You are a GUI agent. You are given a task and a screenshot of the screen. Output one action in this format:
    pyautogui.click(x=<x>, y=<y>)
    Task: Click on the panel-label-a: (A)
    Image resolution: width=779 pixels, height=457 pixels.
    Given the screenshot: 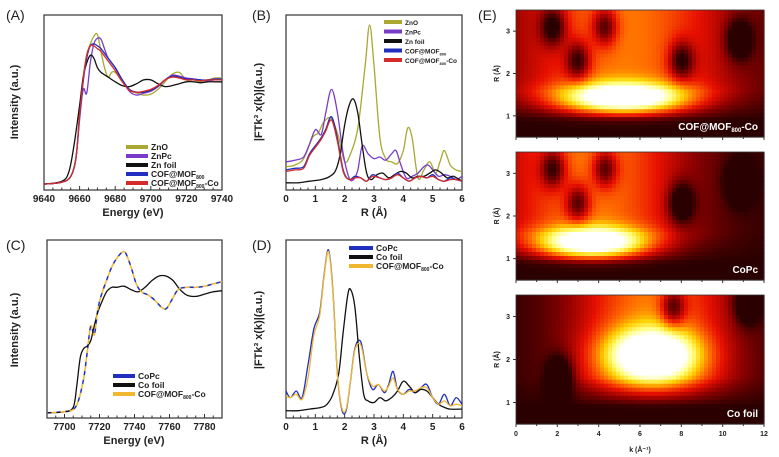 What is the action you would take?
    pyautogui.click(x=15, y=15)
    